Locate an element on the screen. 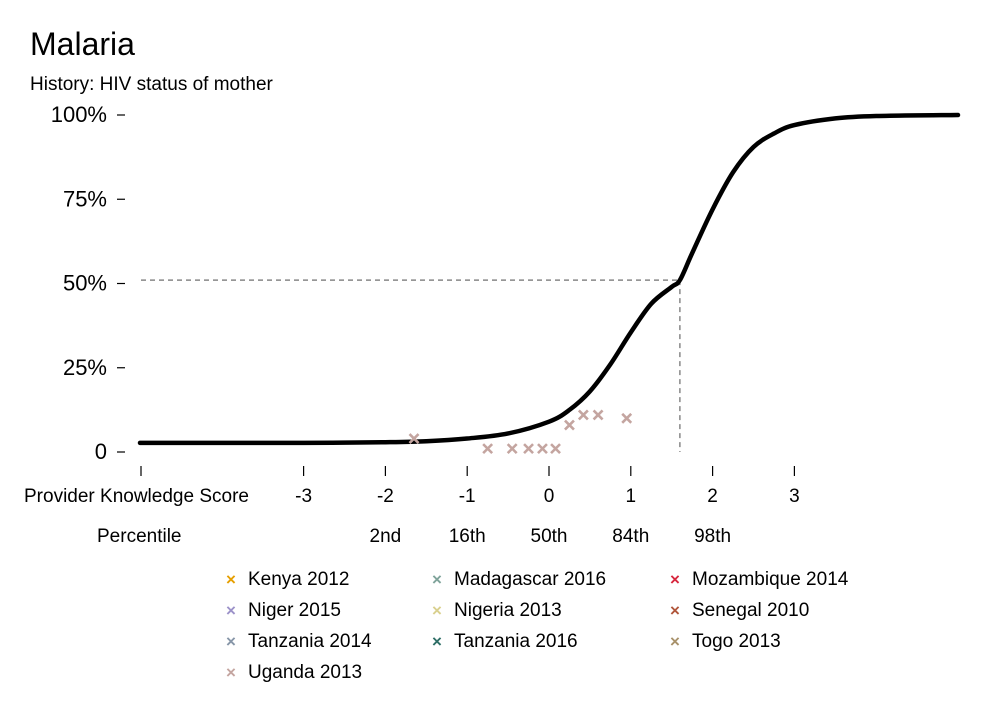 The width and height of the screenshot is (1000, 727). legend-label: Niger 2015 is located at coordinates (294, 610).